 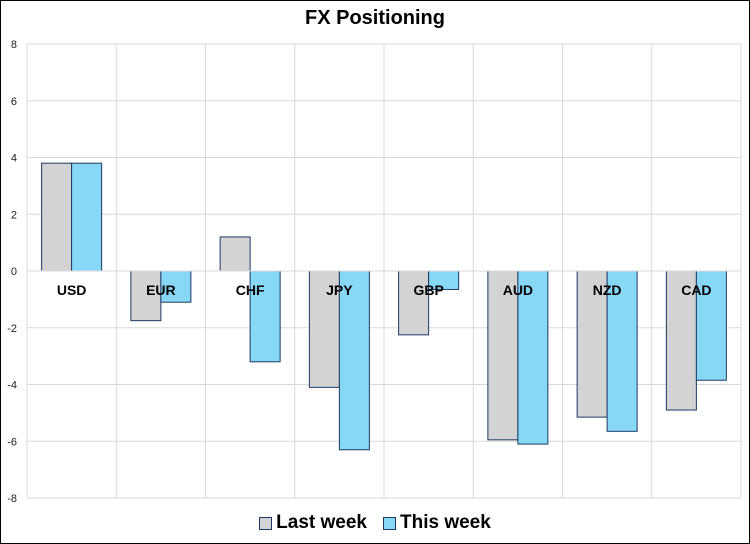 I want to click on y-tick-label: 0, so click(x=14, y=272).